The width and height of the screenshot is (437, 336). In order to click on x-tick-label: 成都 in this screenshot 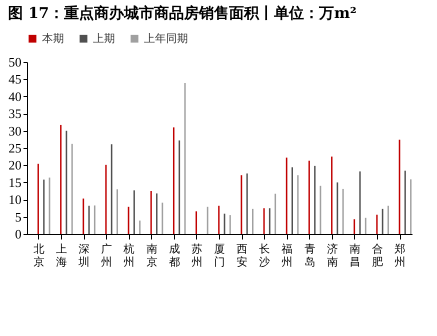, I will do `click(174, 255)`.